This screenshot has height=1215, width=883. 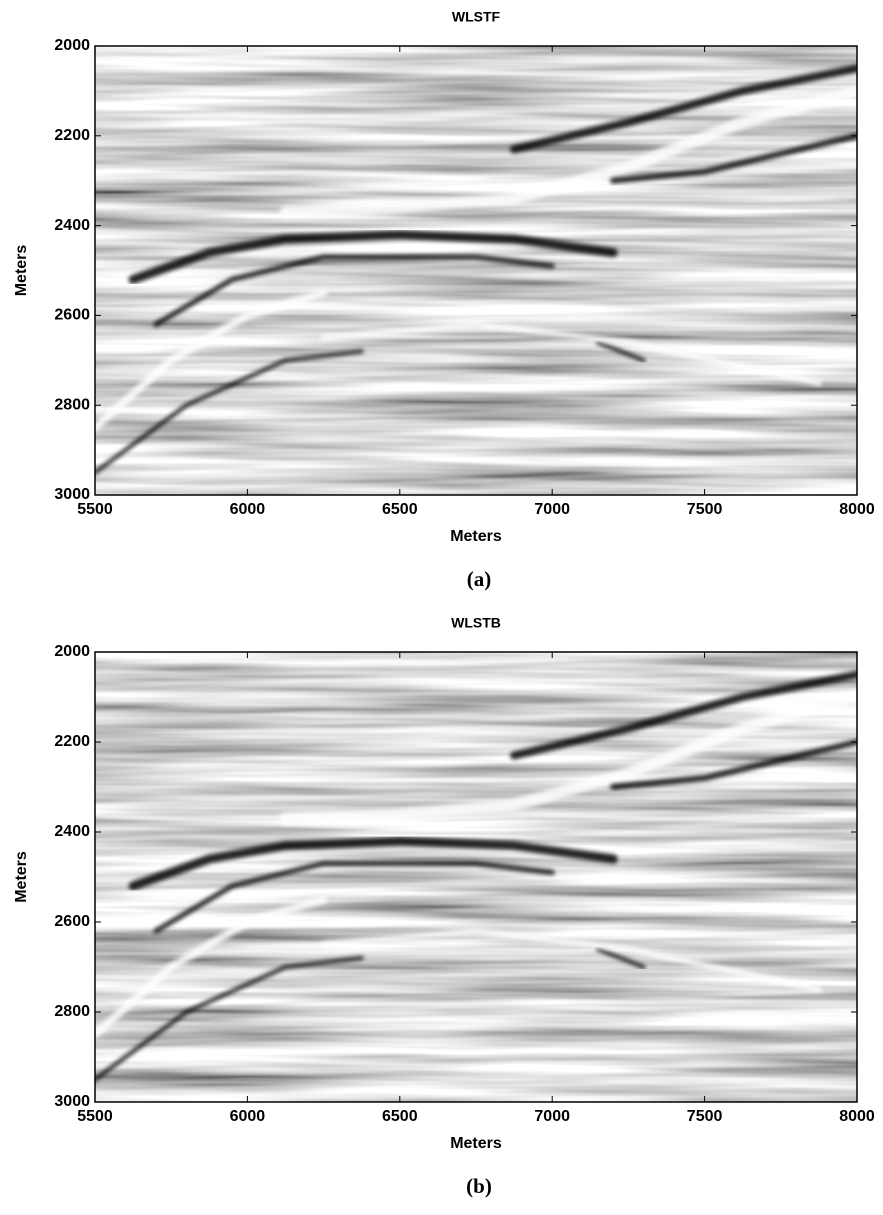 I want to click on caption: (a), so click(x=479, y=579).